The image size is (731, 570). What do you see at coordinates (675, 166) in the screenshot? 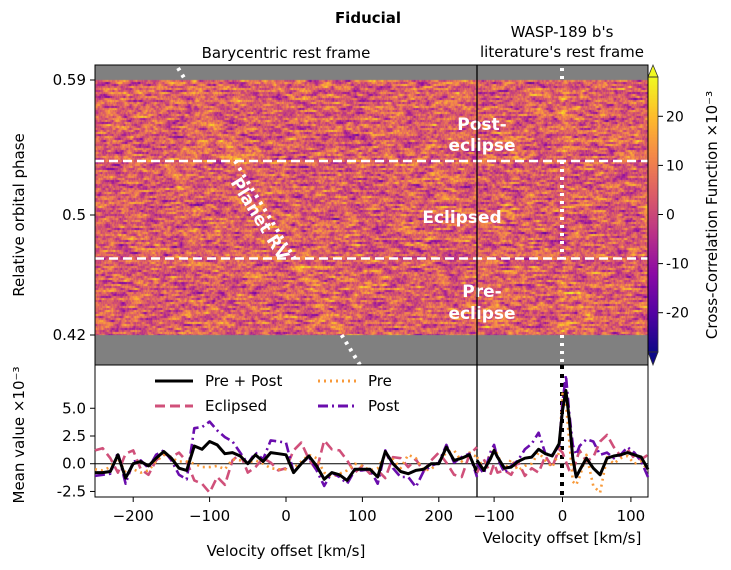
I see `colorbar-tick-label: 10` at bounding box center [675, 166].